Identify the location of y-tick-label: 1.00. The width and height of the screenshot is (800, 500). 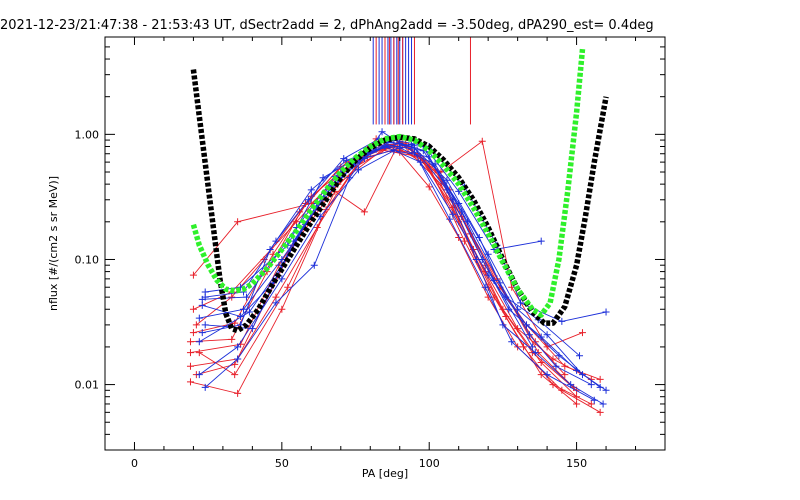
(87, 134).